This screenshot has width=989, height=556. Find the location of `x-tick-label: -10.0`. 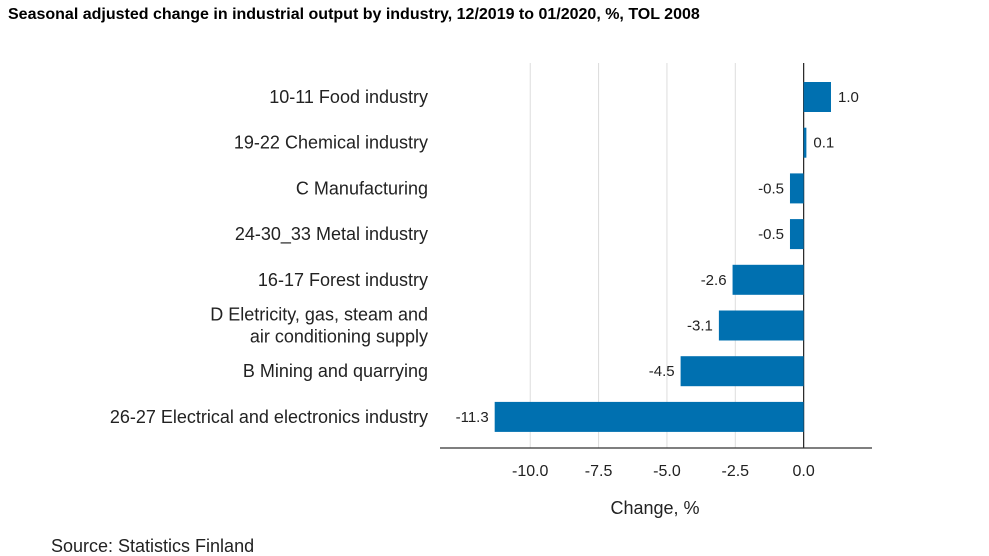

x-tick-label: -10.0 is located at coordinates (530, 471).